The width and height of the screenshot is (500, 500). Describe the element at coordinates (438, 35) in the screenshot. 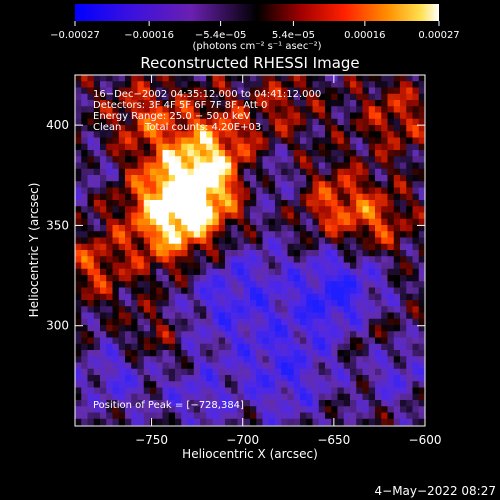

I see `colorbar-tick-label: 0.00027` at that location.